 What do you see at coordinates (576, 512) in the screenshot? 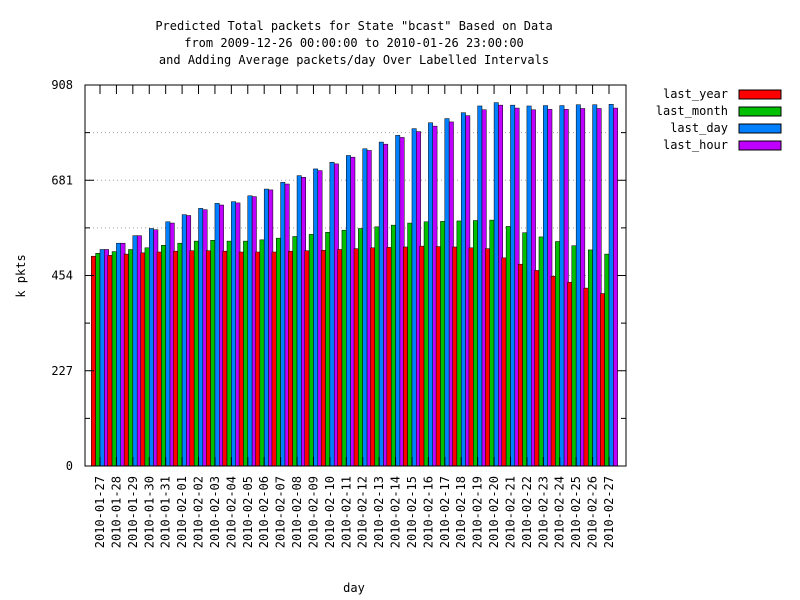
I see `x-tick-label: 2010-02-25` at bounding box center [576, 512].